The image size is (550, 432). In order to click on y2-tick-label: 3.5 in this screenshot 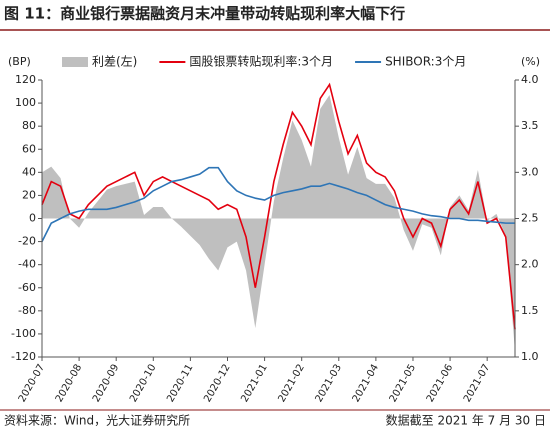, I will do `click(530, 125)`.